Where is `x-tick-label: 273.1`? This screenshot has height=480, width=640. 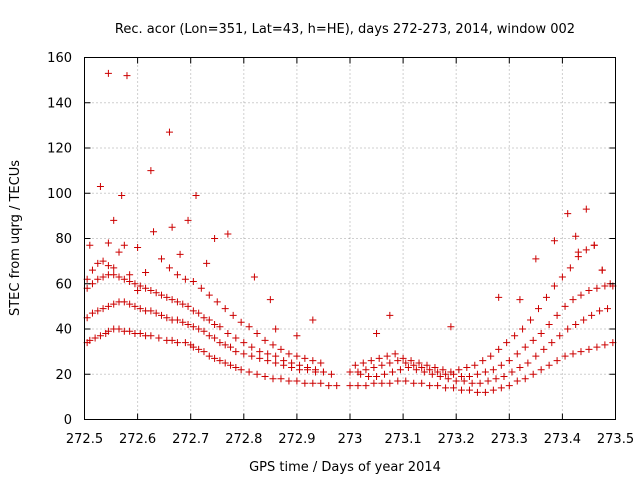 x-tick-label: 273.1 is located at coordinates (402, 439).